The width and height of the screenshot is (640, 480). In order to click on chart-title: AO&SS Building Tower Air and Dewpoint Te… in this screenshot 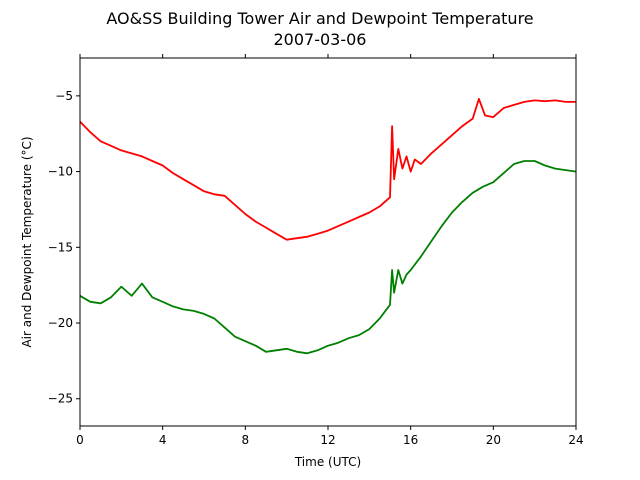, I will do `click(319, 18)`.